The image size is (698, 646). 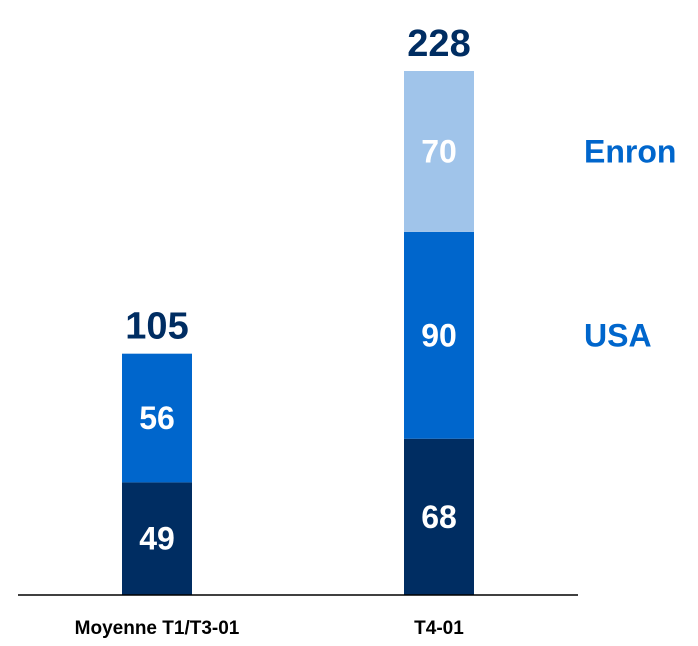 I want to click on x-tick-label: Moyenne T1/T3-01, so click(x=157, y=628).